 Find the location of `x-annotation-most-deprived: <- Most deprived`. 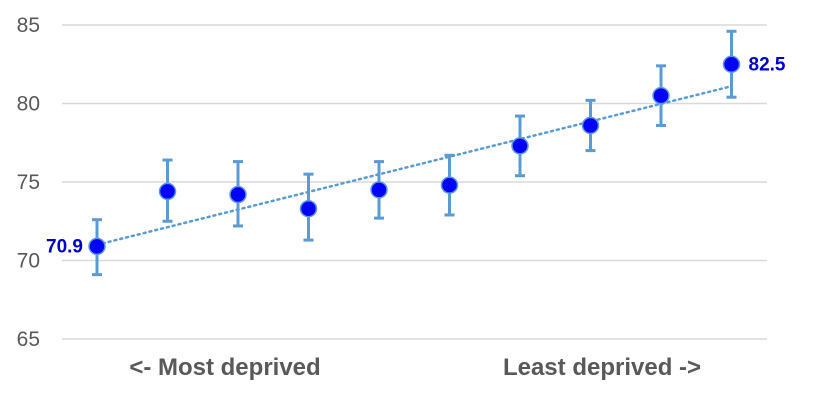

x-annotation-most-deprived: <- Most deprived is located at coordinates (224, 367).